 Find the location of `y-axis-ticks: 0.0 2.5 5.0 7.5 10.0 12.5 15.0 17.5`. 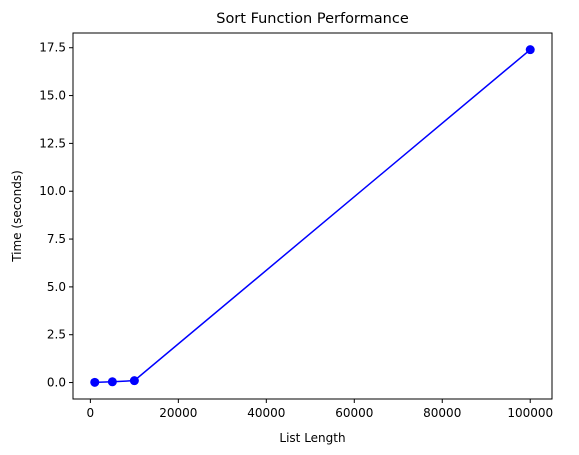

y-axis-ticks: 0.0 2.5 5.0 7.5 10.0 12.5 15.0 17.5 is located at coordinates (56, 215).